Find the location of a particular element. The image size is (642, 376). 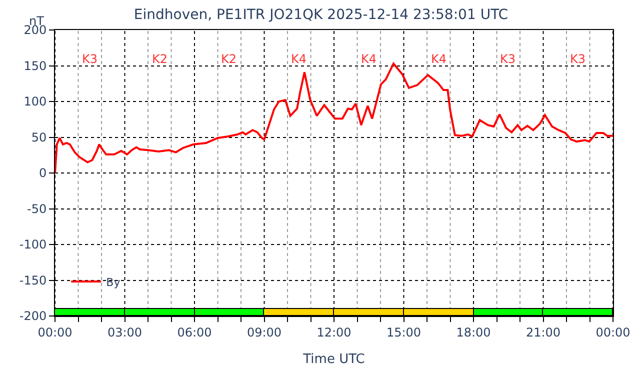

y-tick-label: -100 is located at coordinates (33, 245).